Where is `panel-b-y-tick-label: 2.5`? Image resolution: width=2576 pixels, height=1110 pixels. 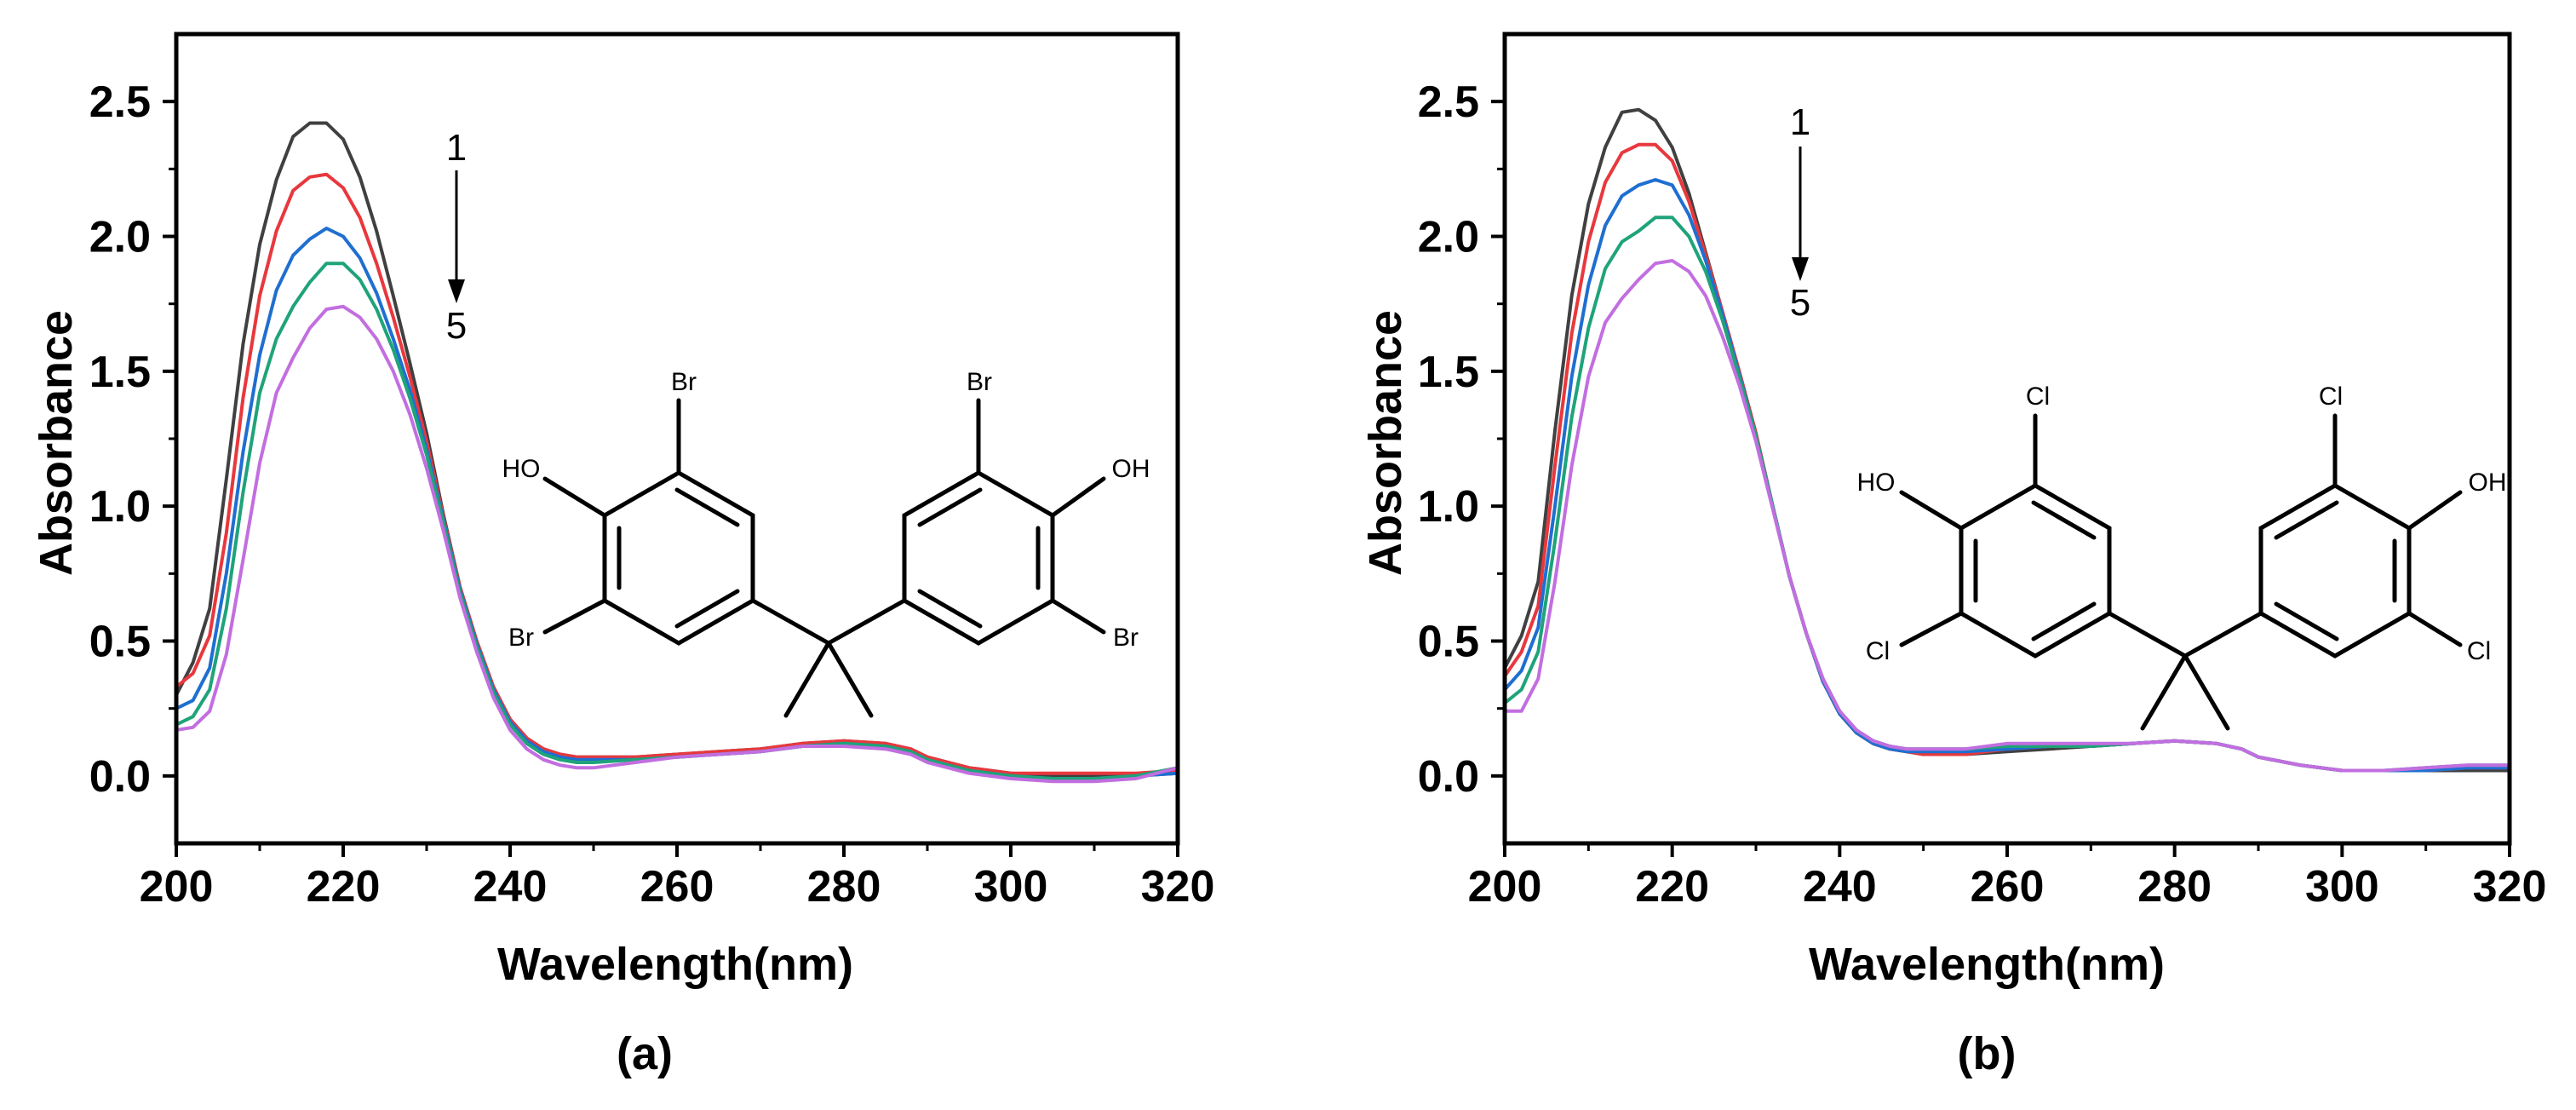 panel-b-y-tick-label: 2.5 is located at coordinates (1448, 102).